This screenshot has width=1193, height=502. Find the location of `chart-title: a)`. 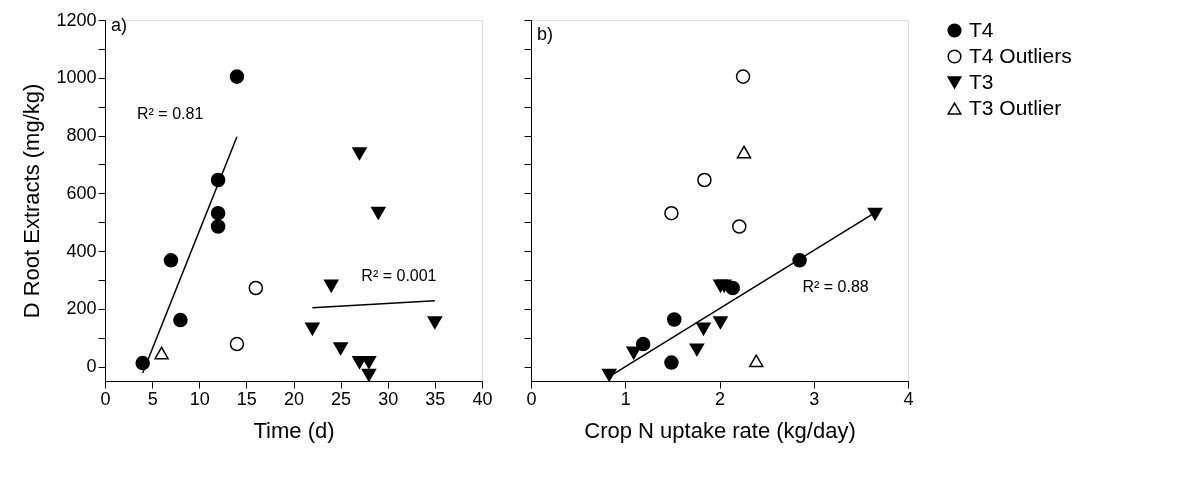

chart-title: a) is located at coordinates (119, 25).